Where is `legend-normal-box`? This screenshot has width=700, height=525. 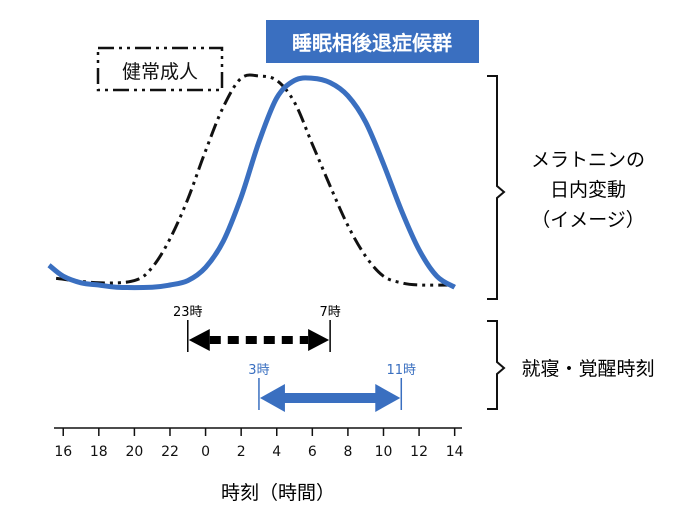 legend-normal-box is located at coordinates (160, 69).